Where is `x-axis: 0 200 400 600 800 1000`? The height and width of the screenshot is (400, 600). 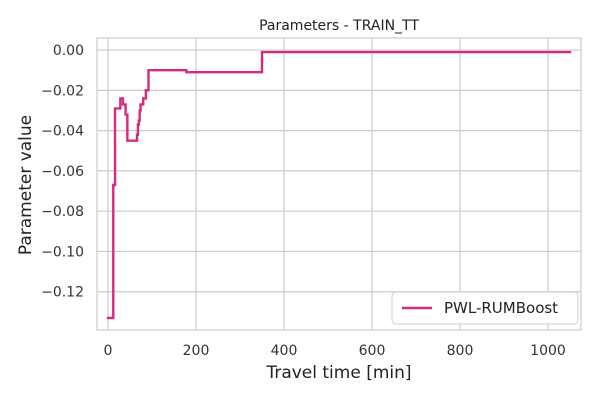
x-axis: 0 200 400 600 800 1000 is located at coordinates (335, 351).